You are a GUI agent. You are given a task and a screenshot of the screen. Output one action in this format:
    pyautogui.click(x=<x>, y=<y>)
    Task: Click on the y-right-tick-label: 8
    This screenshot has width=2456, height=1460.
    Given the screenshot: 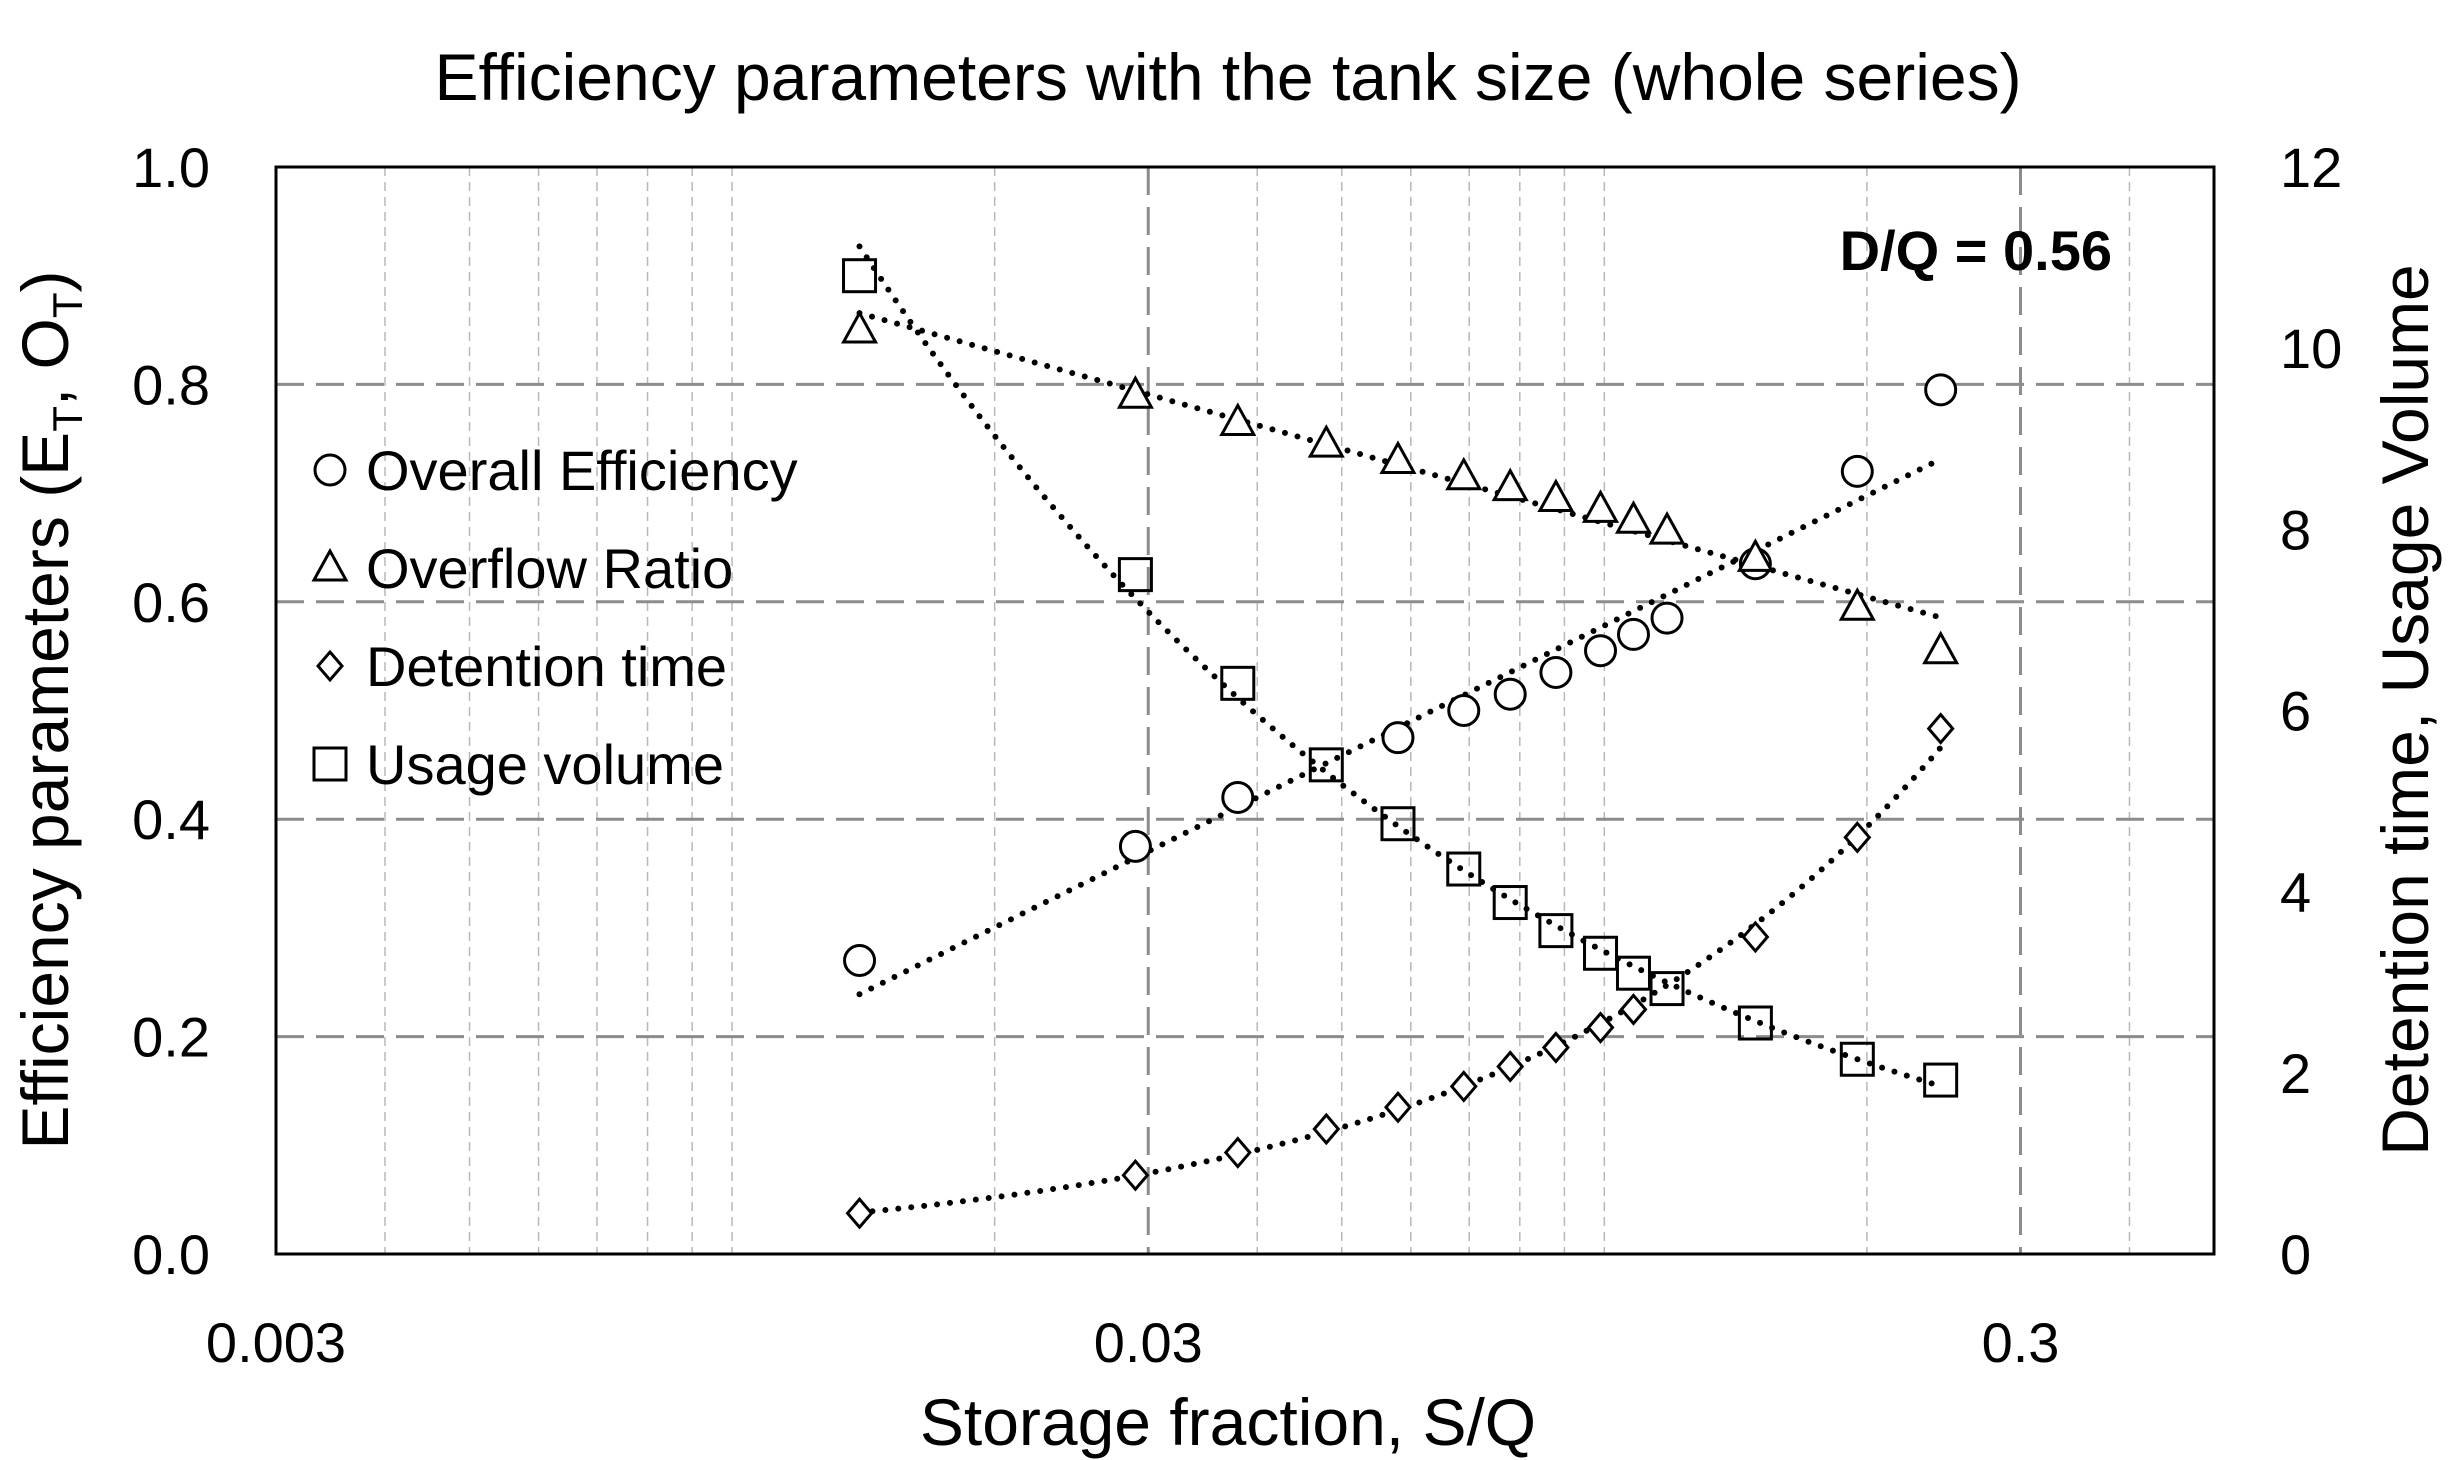 What is the action you would take?
    pyautogui.click(x=2295, y=529)
    